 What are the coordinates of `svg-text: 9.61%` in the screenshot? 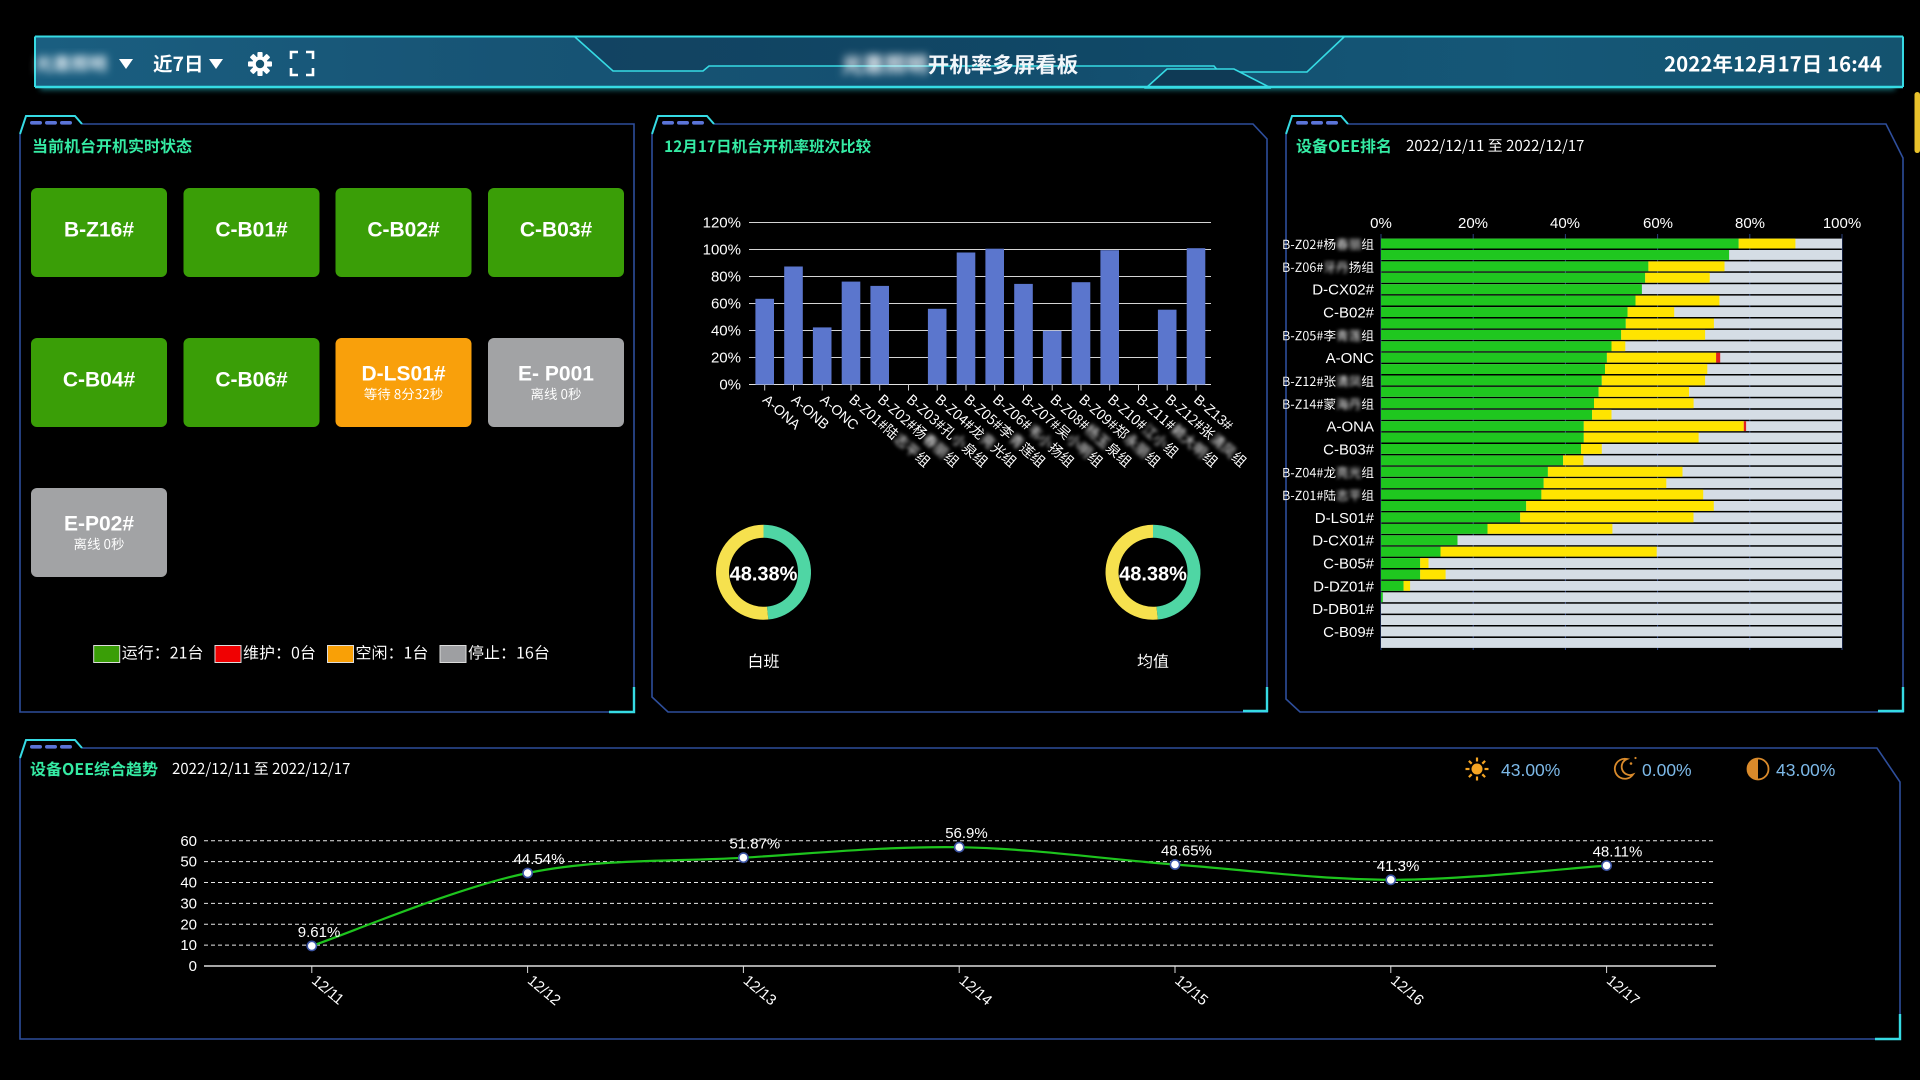 It's located at (319, 932).